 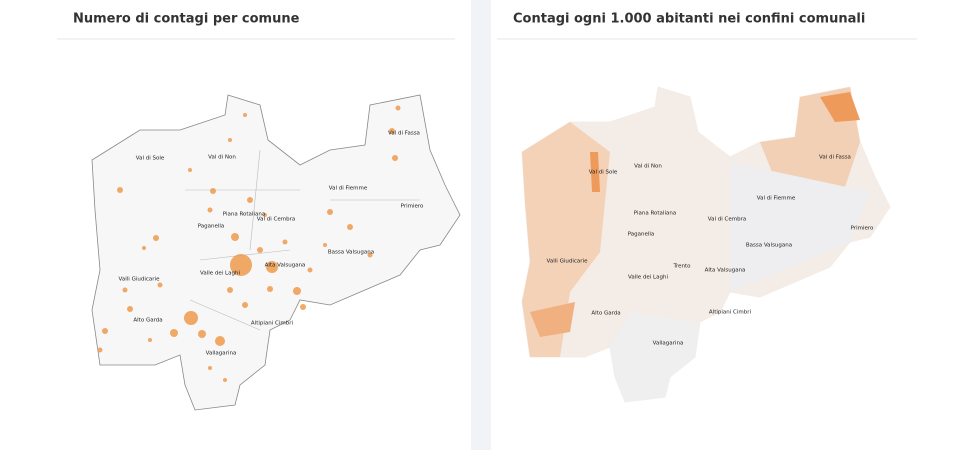 I want to click on panel-title: Numero di contagi per comune, so click(x=186, y=19).